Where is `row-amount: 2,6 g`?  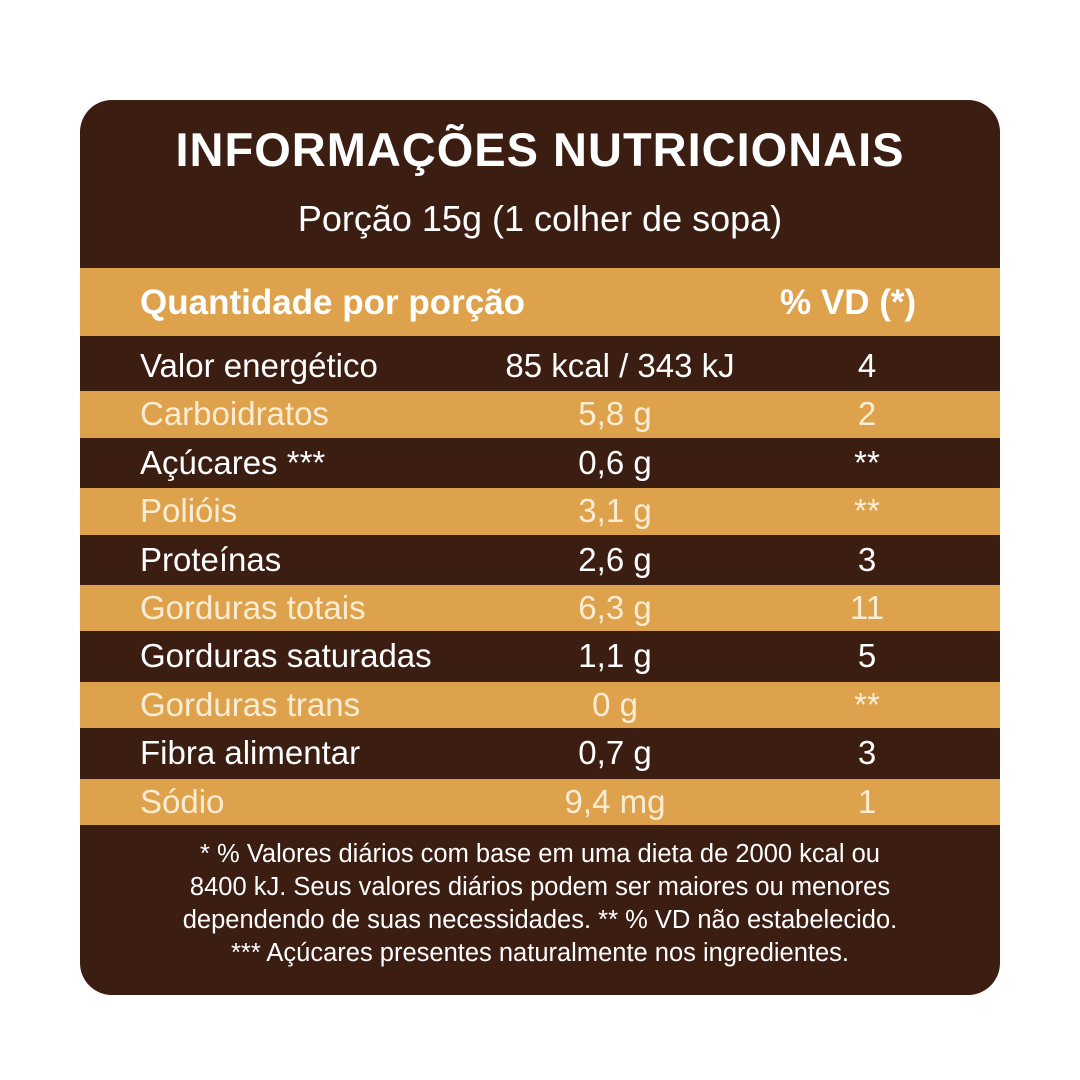
row-amount: 2,6 g is located at coordinates (615, 559).